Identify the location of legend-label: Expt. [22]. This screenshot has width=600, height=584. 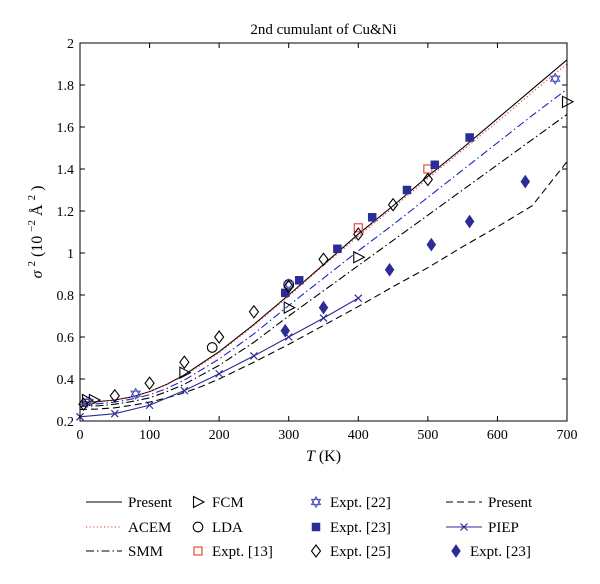
(360, 503).